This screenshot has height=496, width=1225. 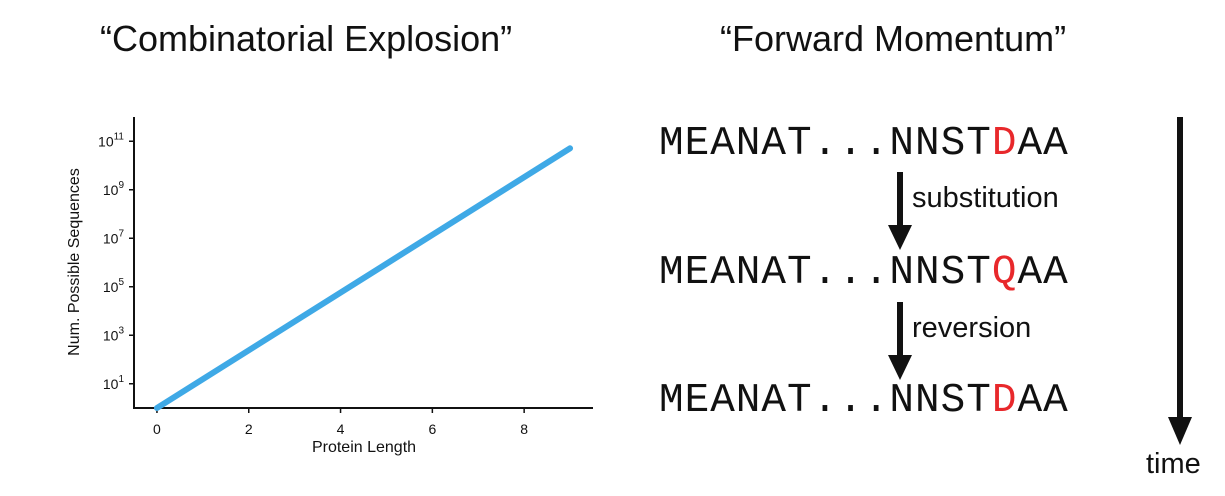 I want to click on y-axis-label: Num. Possible Sequences, so click(x=74, y=262).